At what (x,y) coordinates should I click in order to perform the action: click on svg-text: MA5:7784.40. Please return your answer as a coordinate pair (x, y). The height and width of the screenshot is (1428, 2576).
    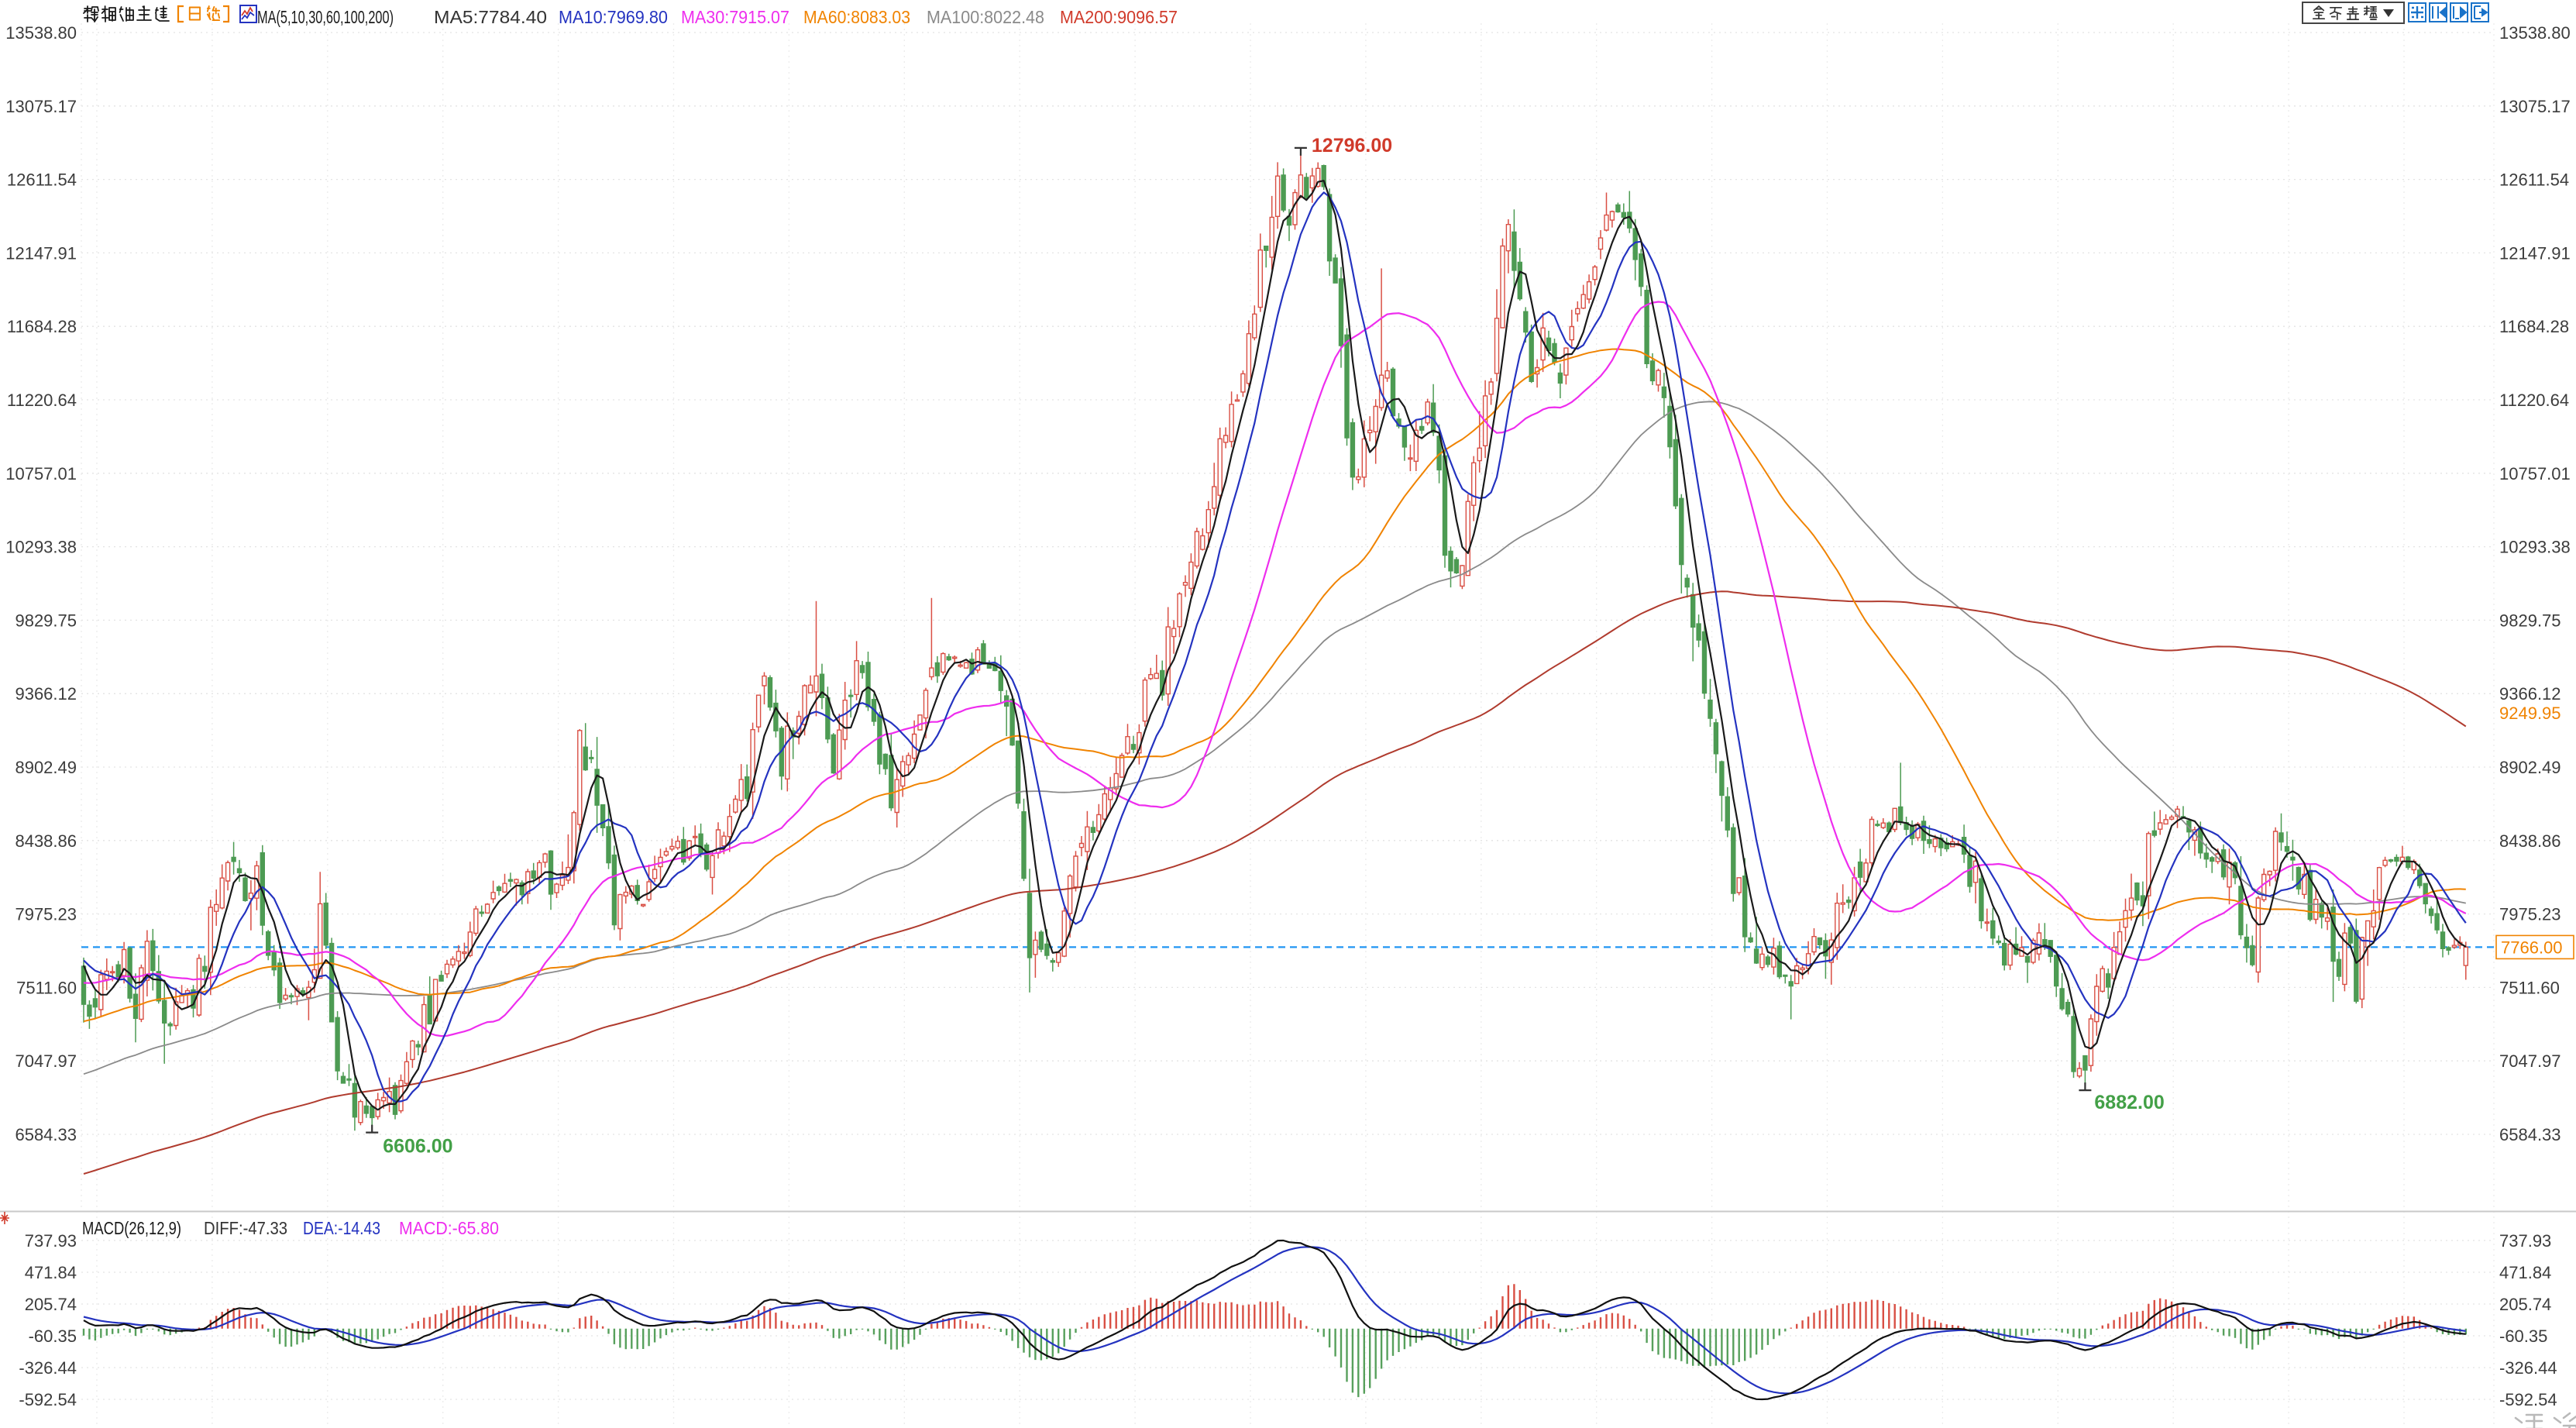
    Looking at the image, I should click on (490, 17).